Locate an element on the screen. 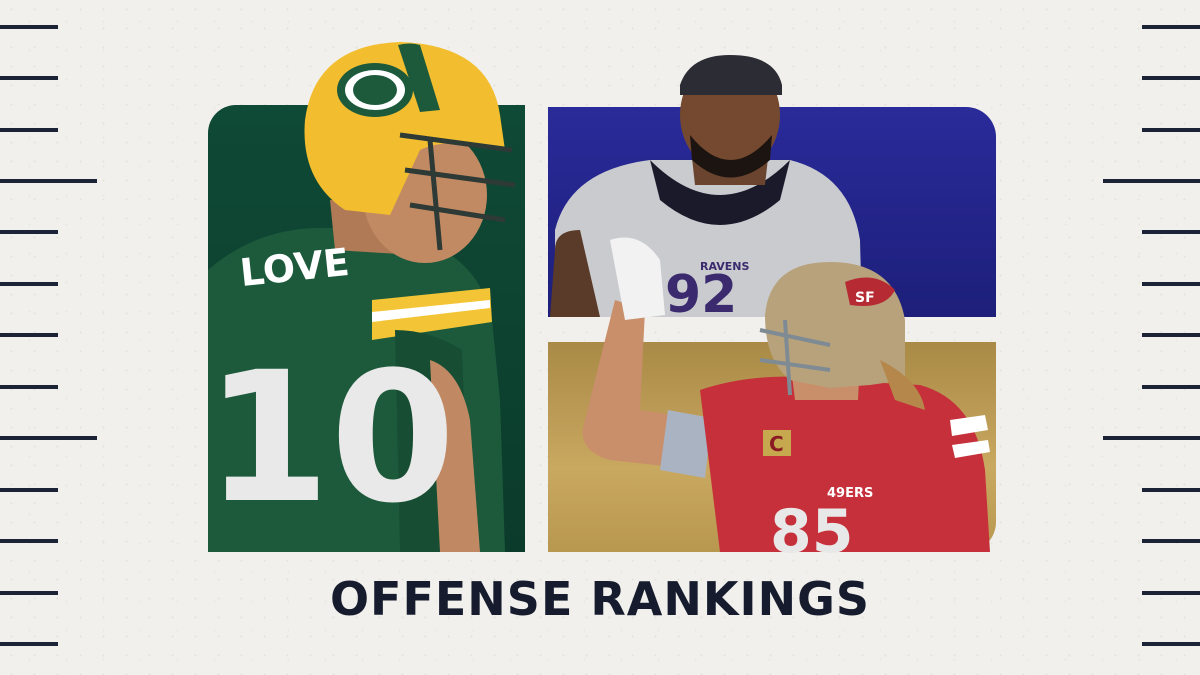 The height and width of the screenshot is (675, 1200). ravens-jersey-text: RAVENS is located at coordinates (724, 266).